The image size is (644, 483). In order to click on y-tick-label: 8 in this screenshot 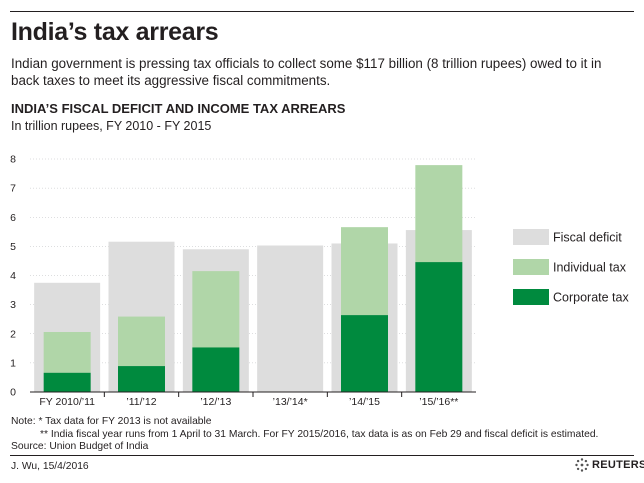, I will do `click(13, 160)`.